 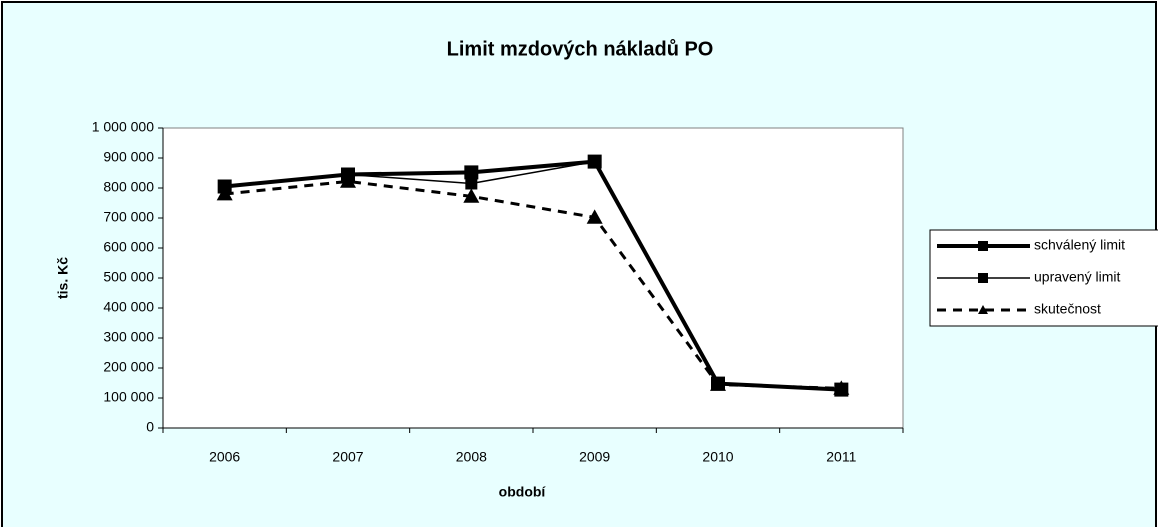 What do you see at coordinates (594, 457) in the screenshot?
I see `x-tick-label: 2009` at bounding box center [594, 457].